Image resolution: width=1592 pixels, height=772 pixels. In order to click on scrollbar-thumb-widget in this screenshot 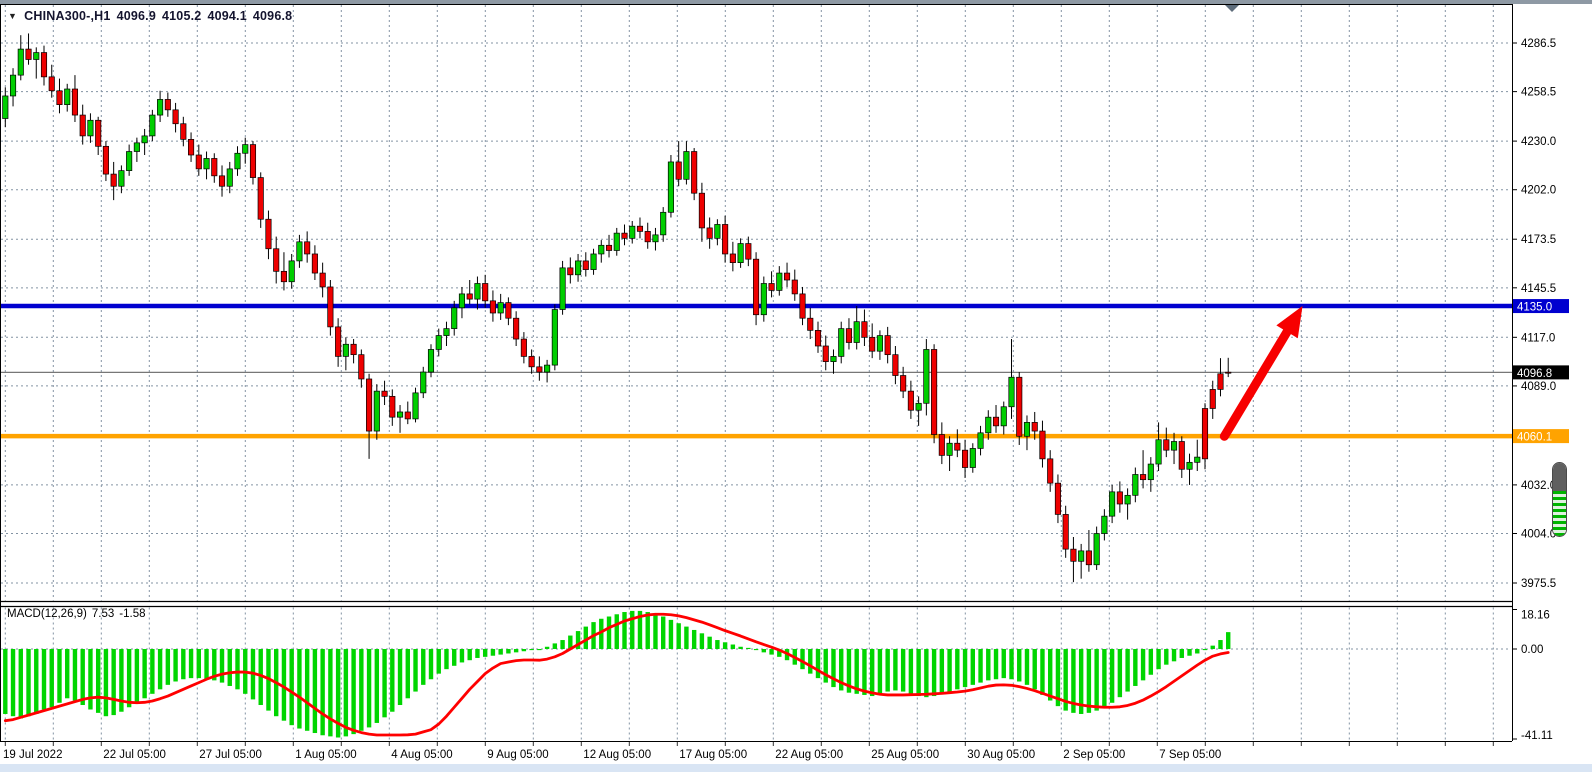, I will do `click(1559, 499)`.